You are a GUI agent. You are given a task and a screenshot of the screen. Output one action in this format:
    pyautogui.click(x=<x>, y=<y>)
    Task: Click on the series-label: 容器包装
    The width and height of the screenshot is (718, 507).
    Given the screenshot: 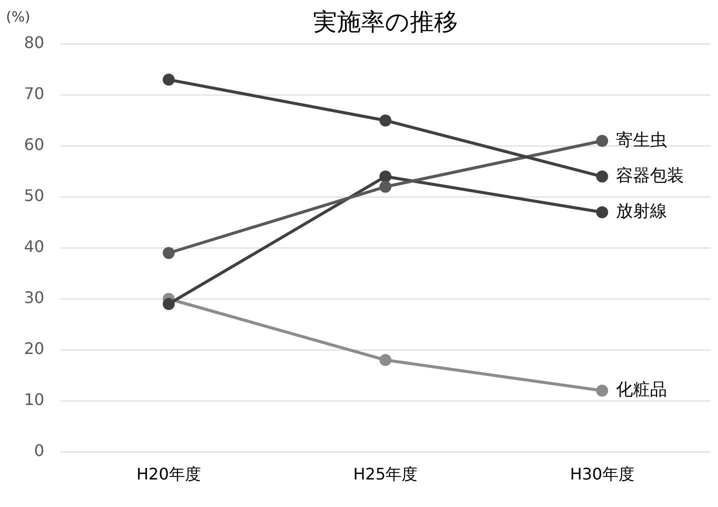 What is the action you would take?
    pyautogui.click(x=650, y=176)
    